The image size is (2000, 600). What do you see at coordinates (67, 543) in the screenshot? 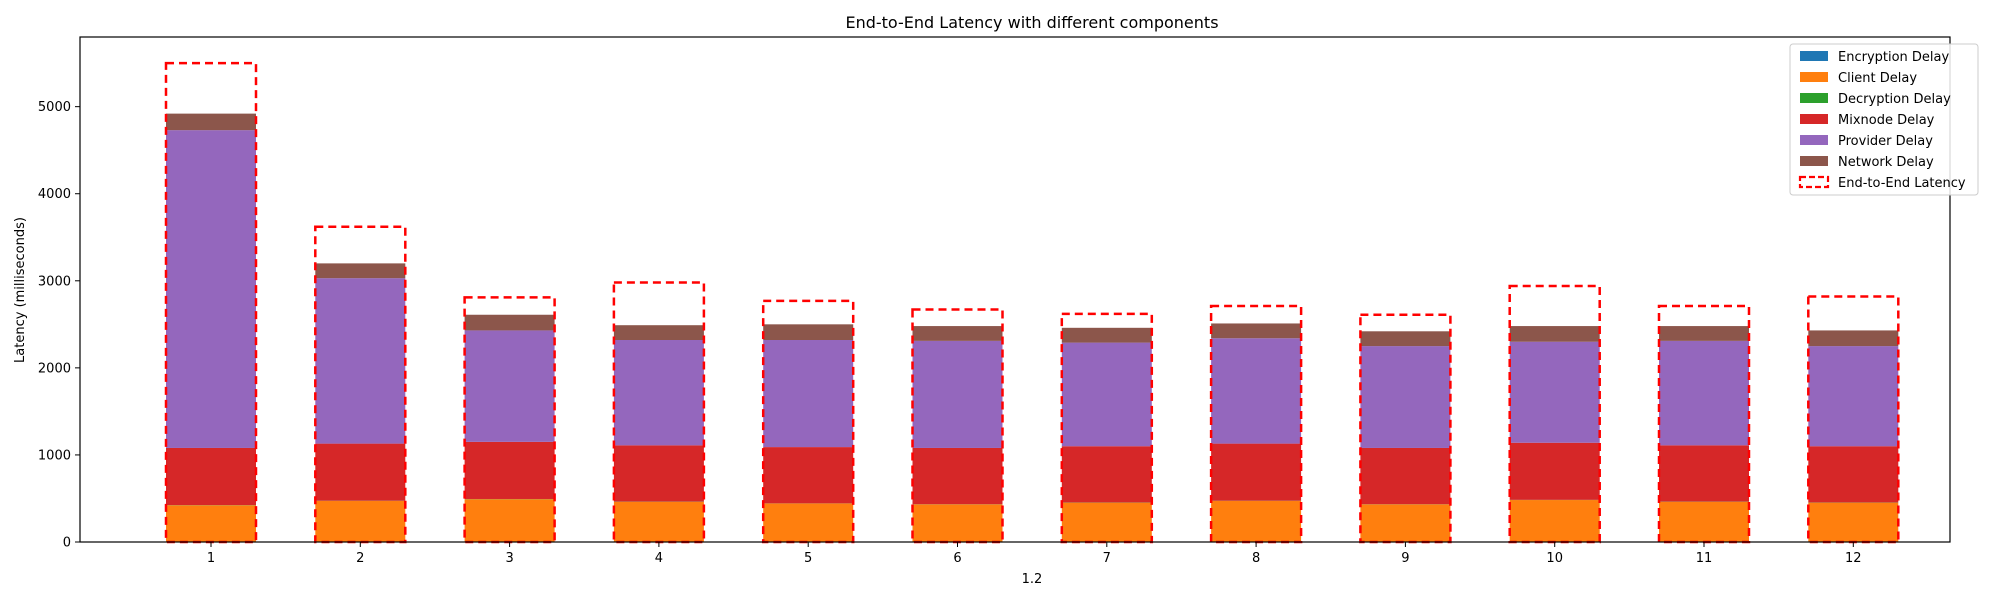
I see `y-tick-label: 0` at bounding box center [67, 543].